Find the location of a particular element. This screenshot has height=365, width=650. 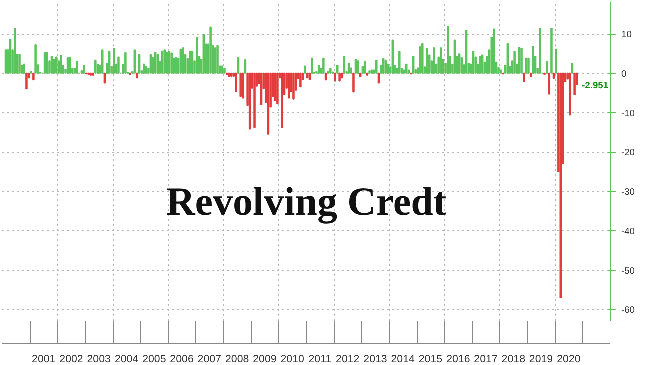

y-tick-label: 10 is located at coordinates (627, 35).